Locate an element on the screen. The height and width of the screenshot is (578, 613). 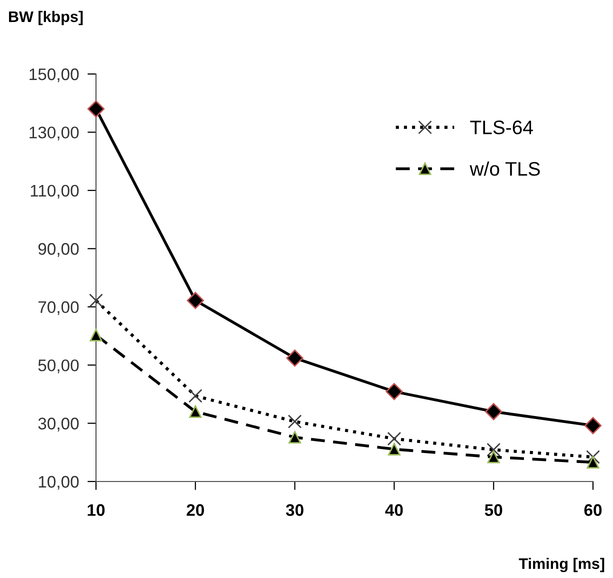
y-tick-label: 30,00 is located at coordinates (58, 425).